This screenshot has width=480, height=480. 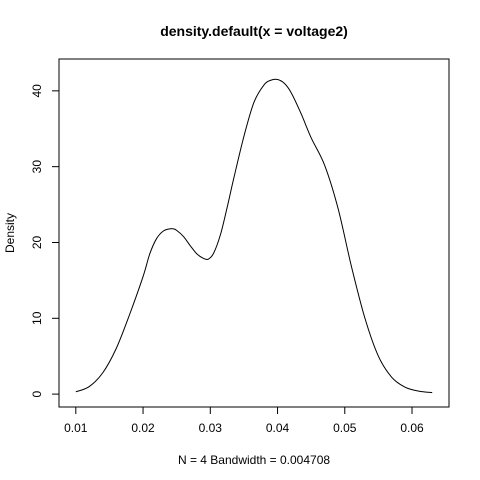 I want to click on x-tick-label: 0.03, so click(x=211, y=428).